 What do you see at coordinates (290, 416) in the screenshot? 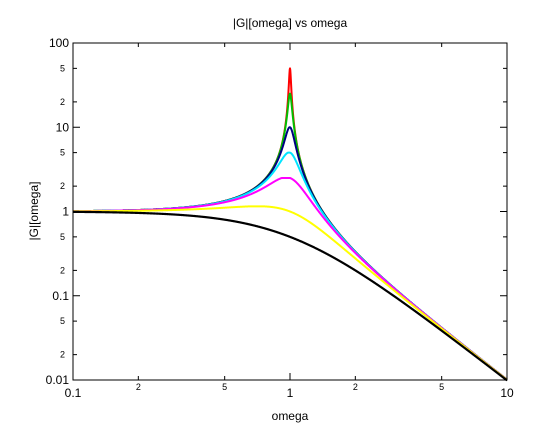
I see `x-axis-title: omega` at bounding box center [290, 416].